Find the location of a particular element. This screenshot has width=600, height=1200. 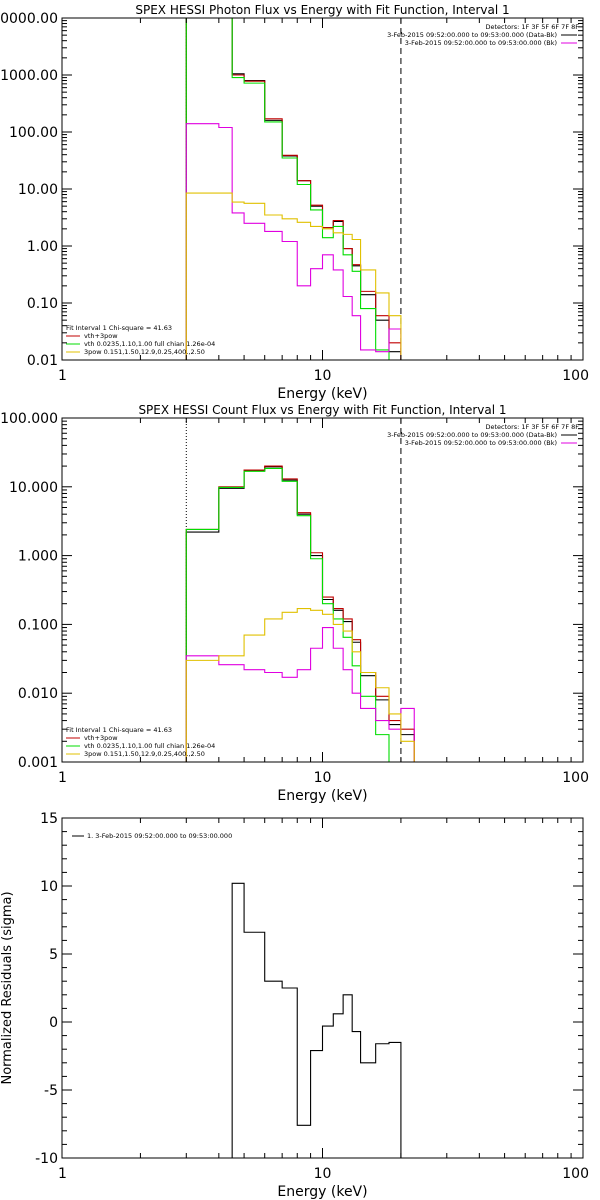

y-tick-label: 100.000 is located at coordinates (29, 419).